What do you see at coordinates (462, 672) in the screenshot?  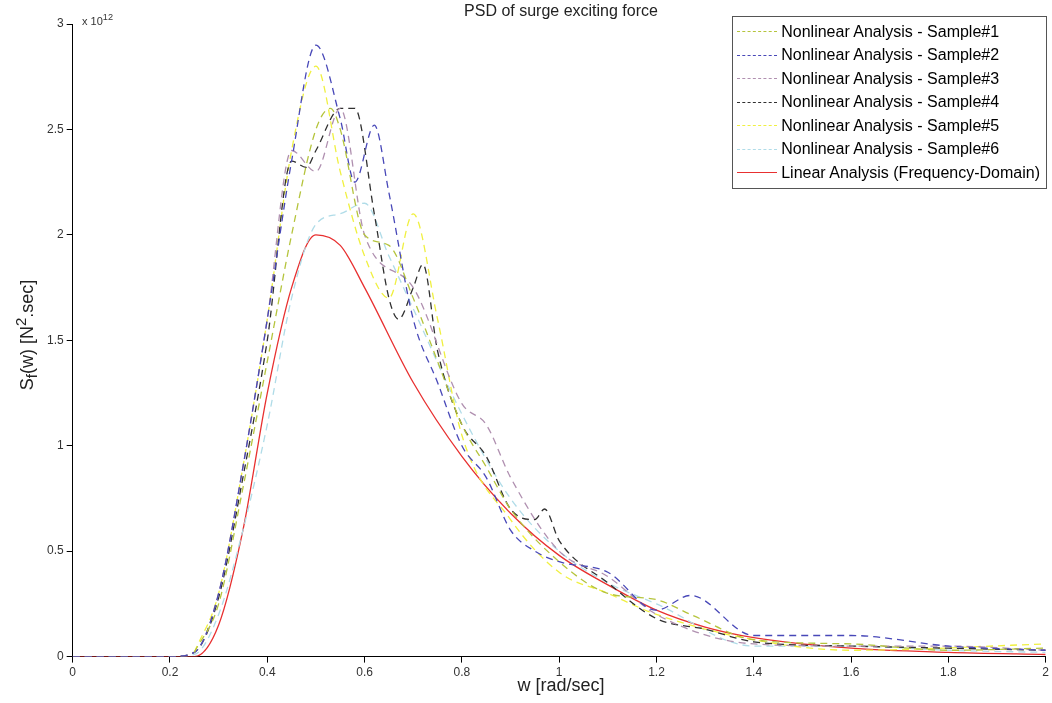 I see `x-tick-label: 0.8` at bounding box center [462, 672].